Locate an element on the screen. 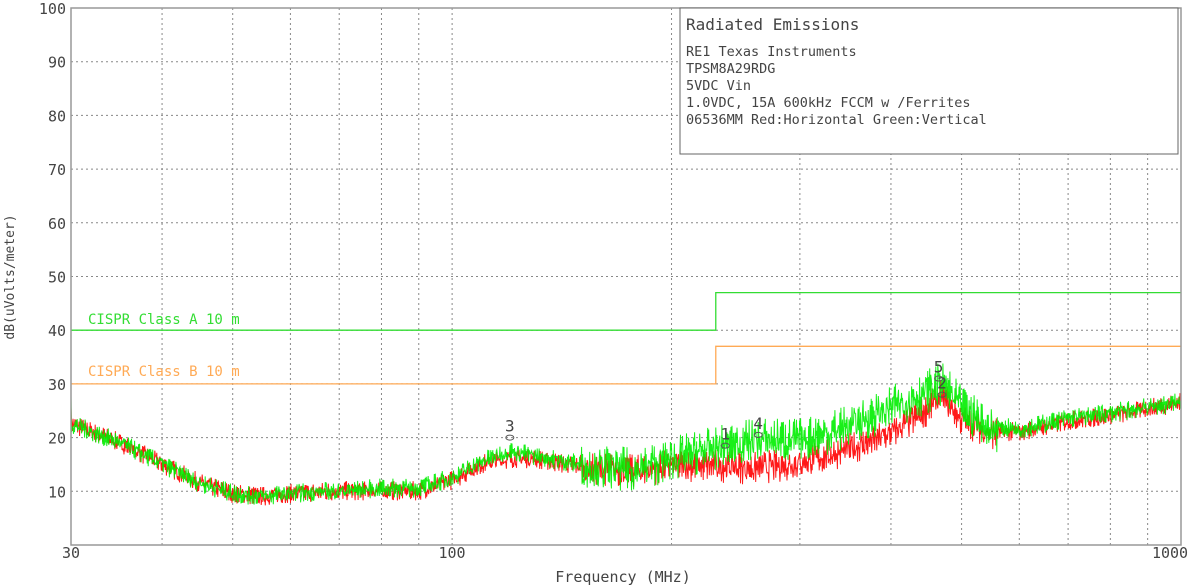 The image size is (1200, 585). marker-label: 2 is located at coordinates (942, 383).